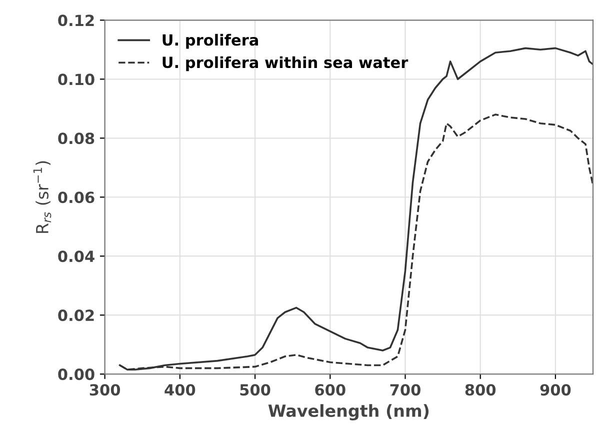 This screenshot has height=448, width=599. I want to click on y-tick-label: 0.00, so click(76, 374).